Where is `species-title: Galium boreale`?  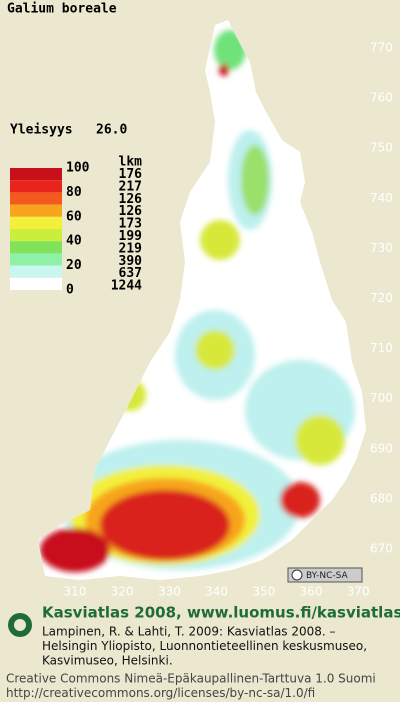 species-title: Galium boreale is located at coordinates (62, 9).